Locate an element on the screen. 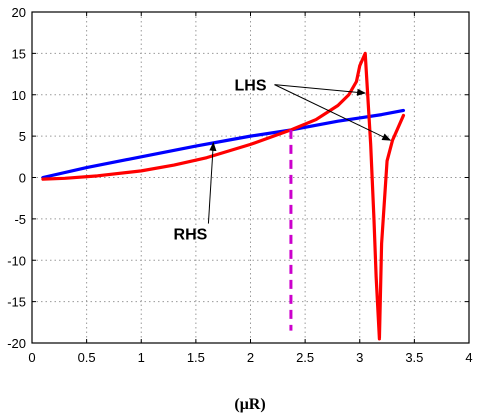 This screenshot has width=480, height=419. y-tick-label: -15 is located at coordinates (16, 302).